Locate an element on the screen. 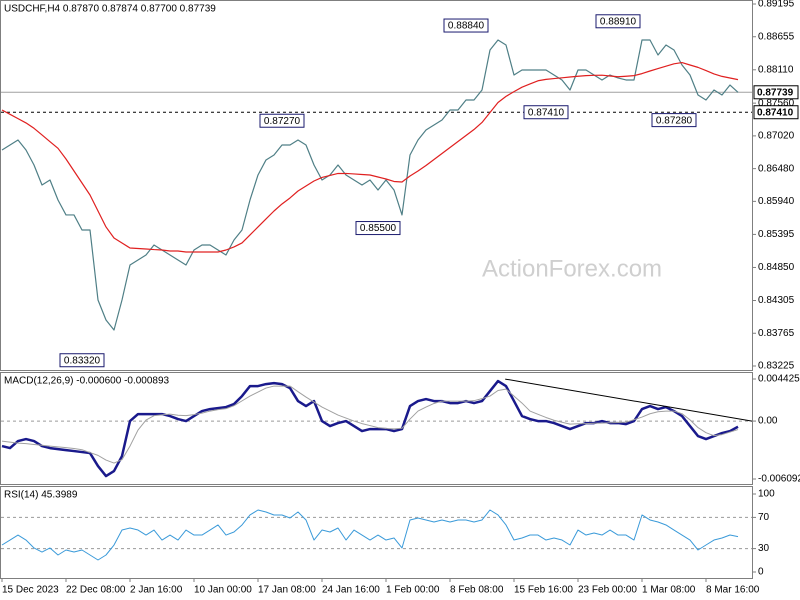 The width and height of the screenshot is (800, 600). x-tick-label: 8 Feb 08:00 is located at coordinates (477, 590).